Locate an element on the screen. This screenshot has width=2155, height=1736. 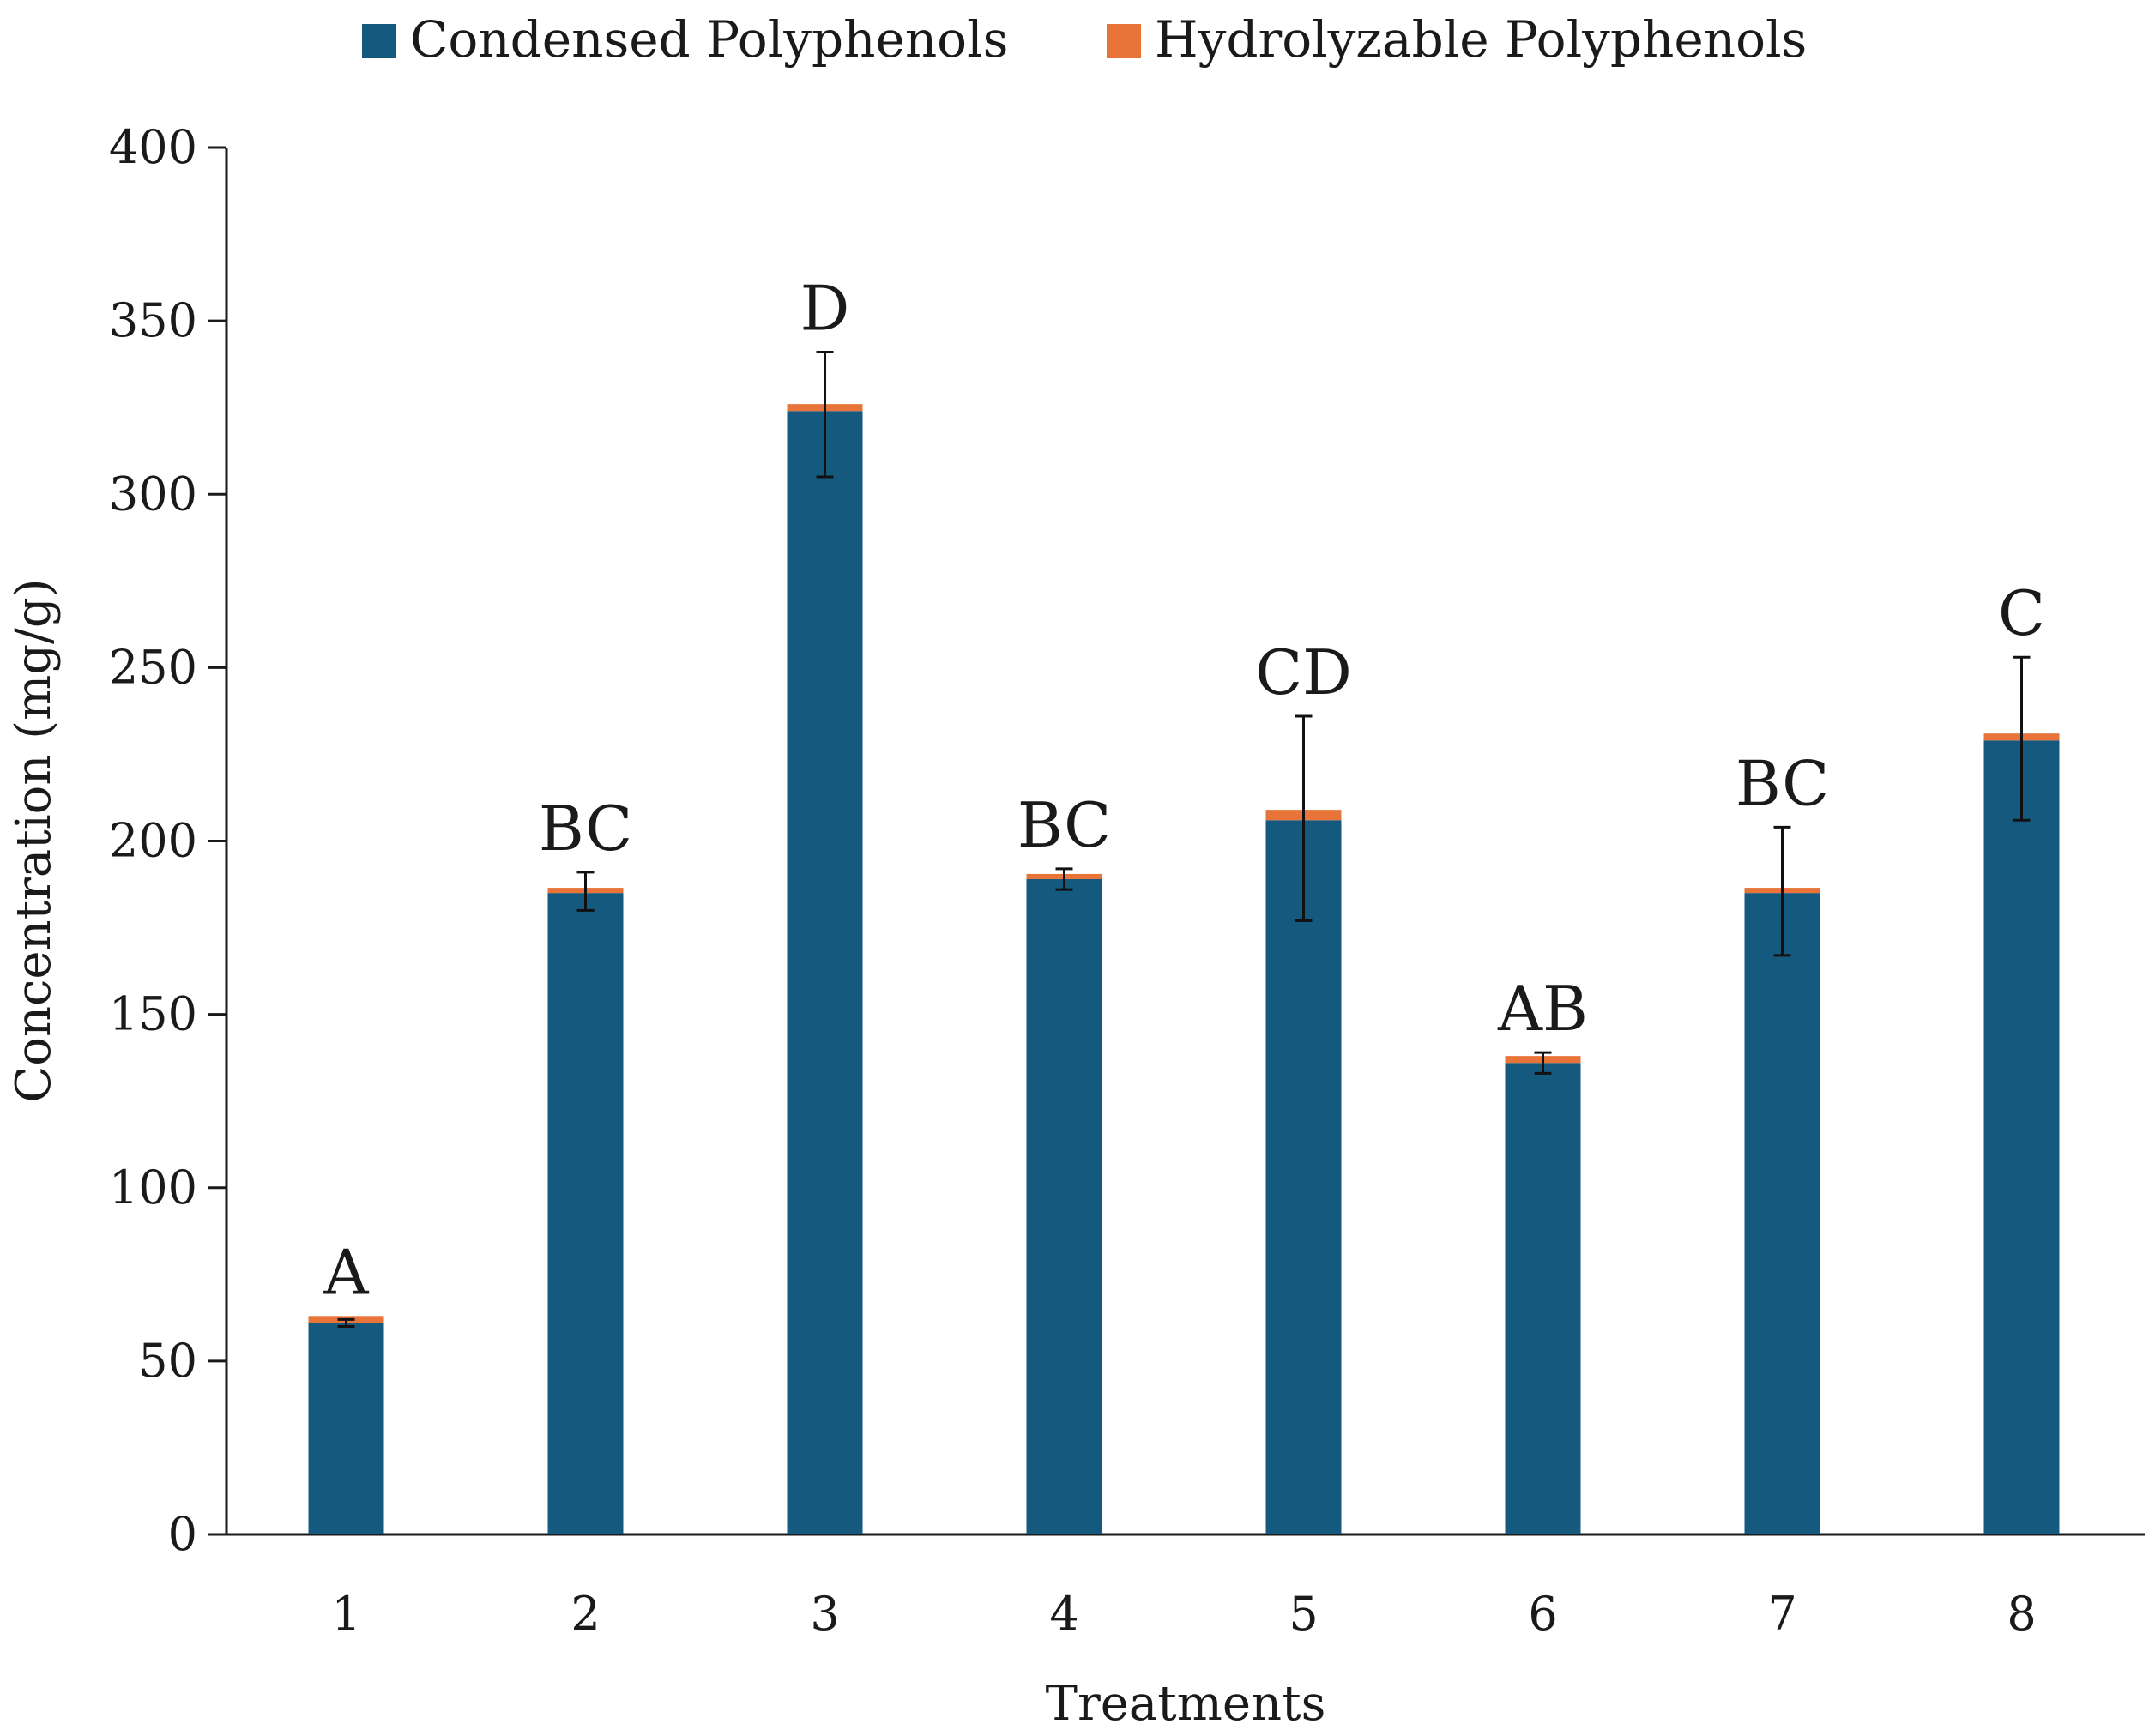
x-tick-label: 4 is located at coordinates (1063, 1614).